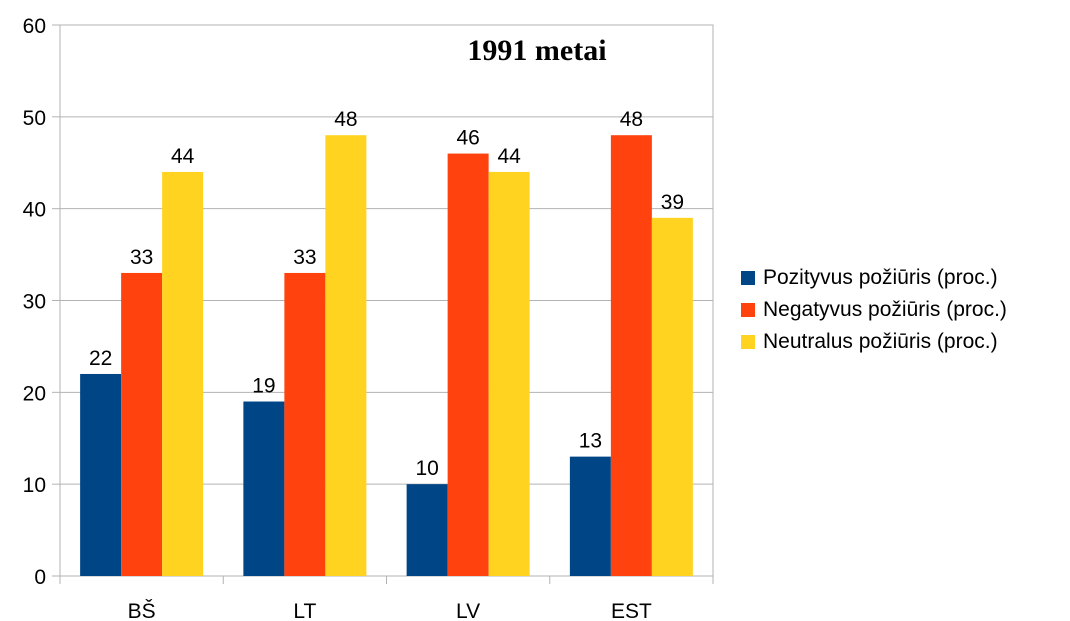  What do you see at coordinates (40, 577) in the screenshot?
I see `y-tick-label: 0` at bounding box center [40, 577].